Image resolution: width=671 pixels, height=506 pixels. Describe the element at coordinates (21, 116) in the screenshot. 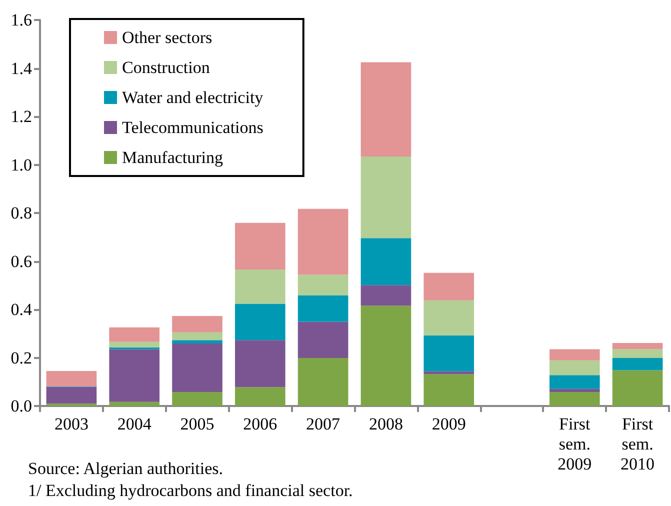

I see `y-tick-label: 1.2` at that location.